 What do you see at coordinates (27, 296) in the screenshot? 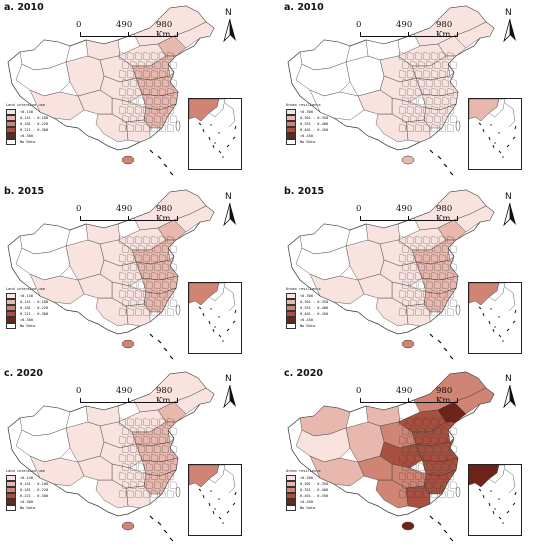
I see `legend-item: <0.140` at bounding box center [27, 296].